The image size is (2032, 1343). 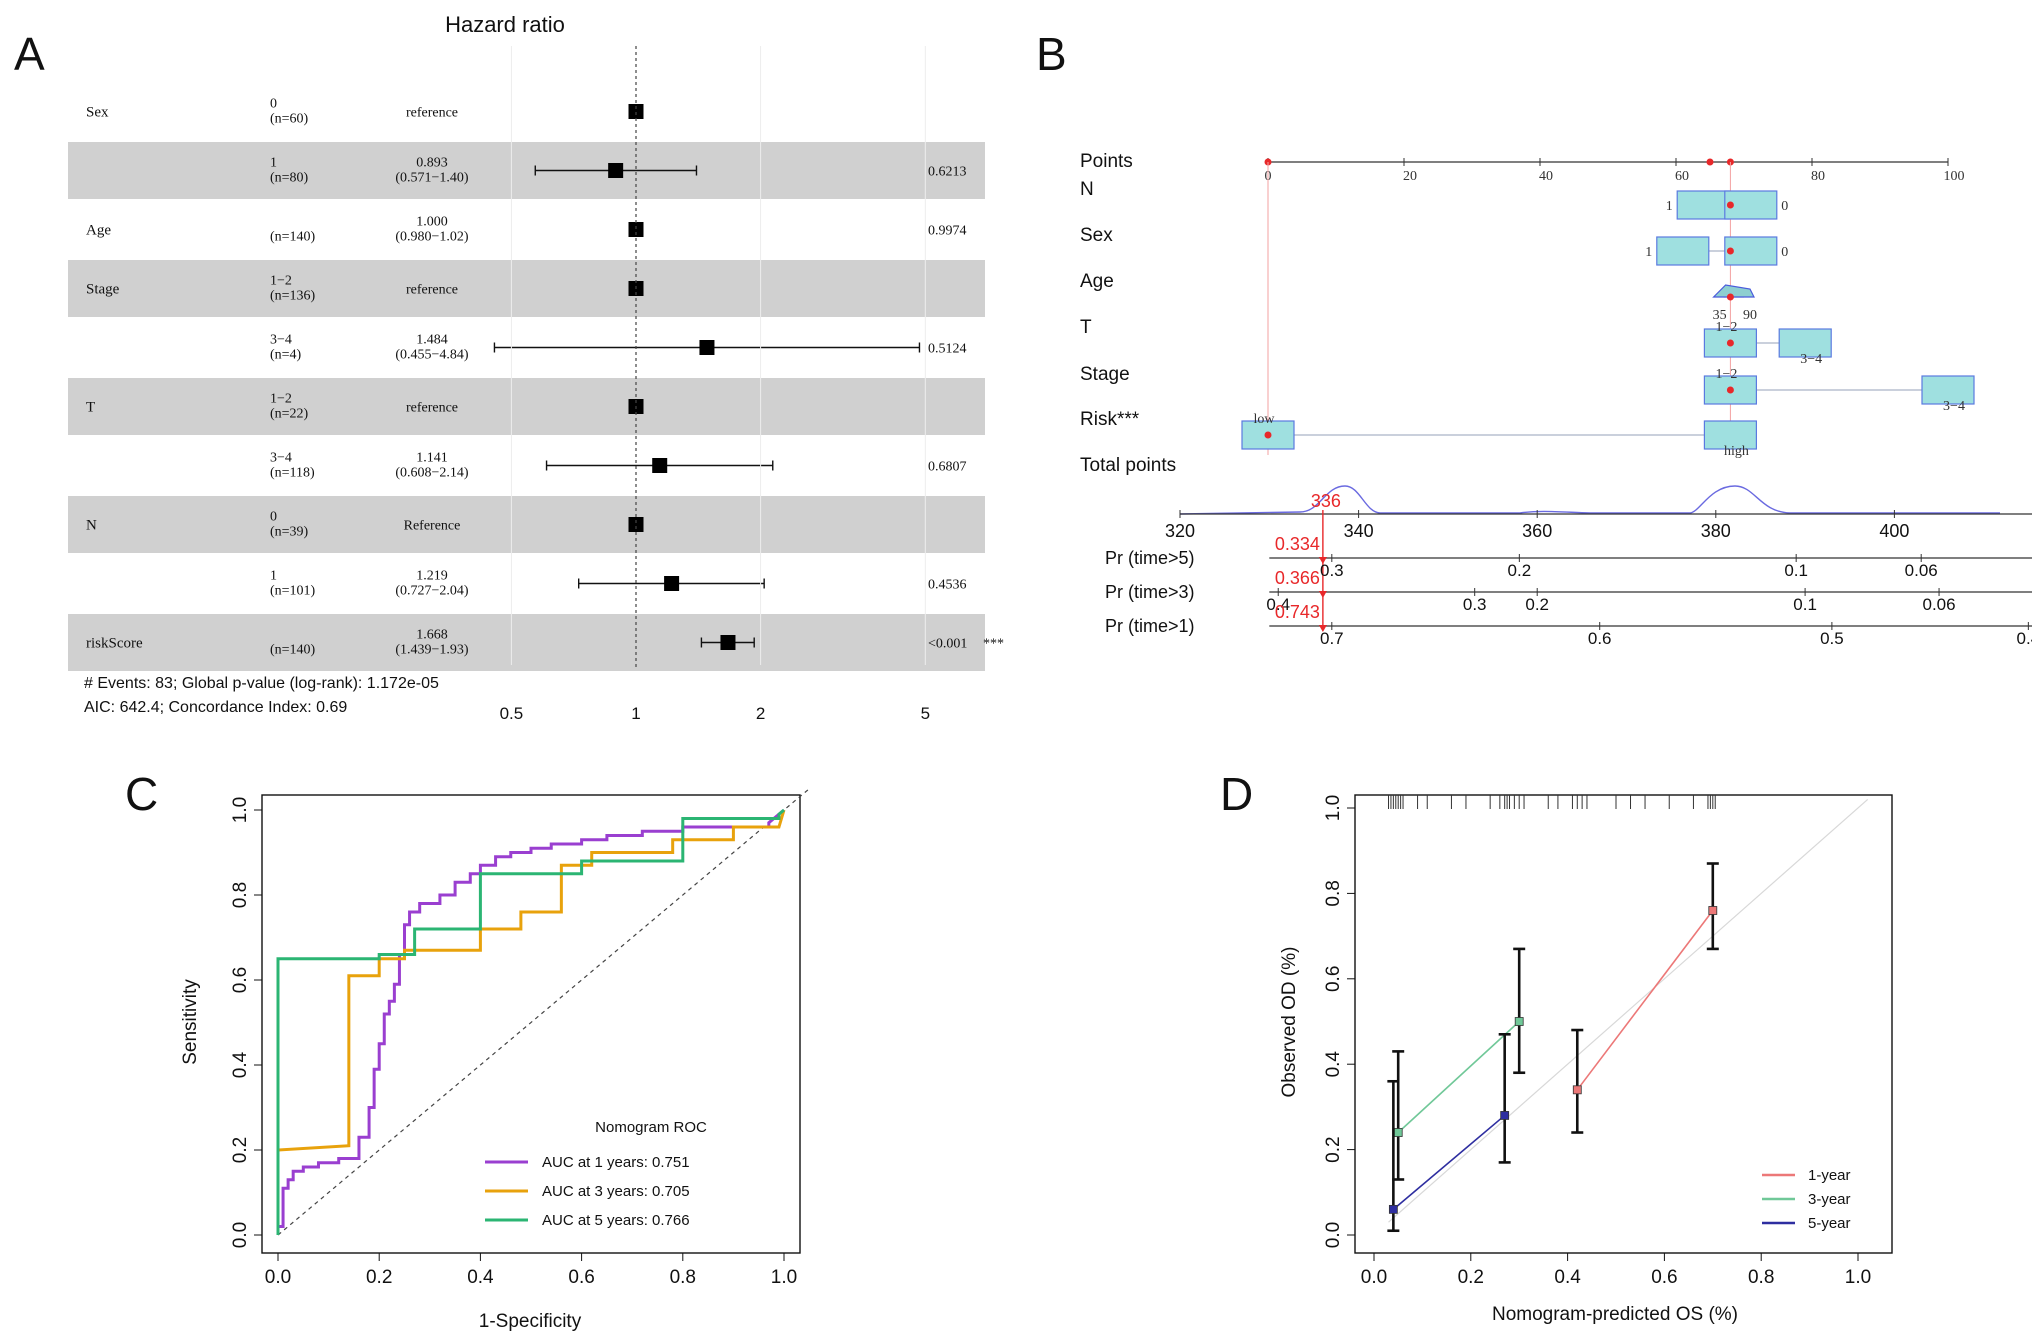 I want to click on nomo-prob-tick-label: 0.5, so click(x=1832, y=638).